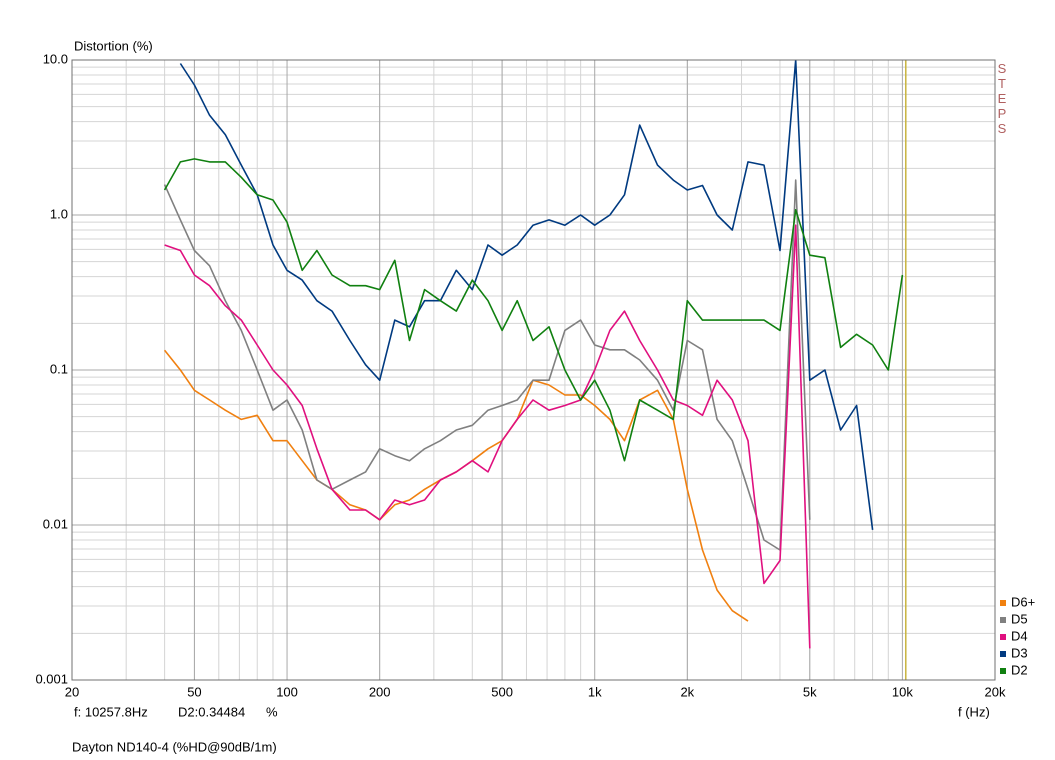  I want to click on x-tick-label: 500, so click(502, 691).